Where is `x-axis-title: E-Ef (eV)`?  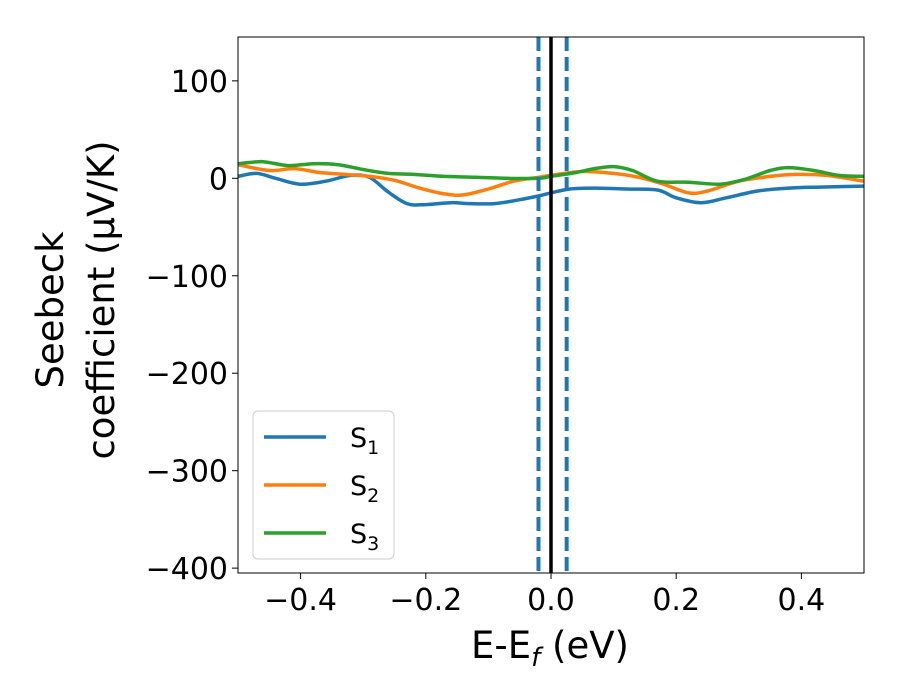 x-axis-title: E-Ef (eV) is located at coordinates (550, 648).